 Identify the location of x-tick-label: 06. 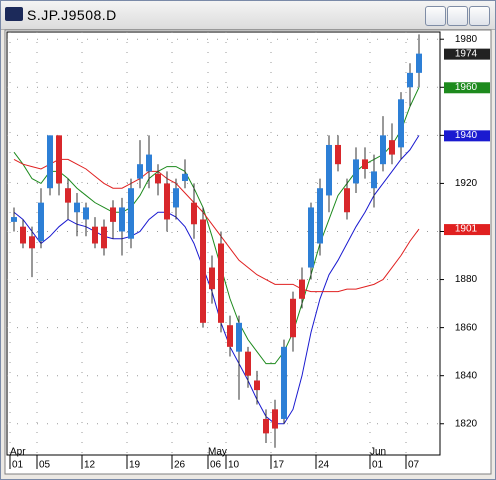
(216, 465).